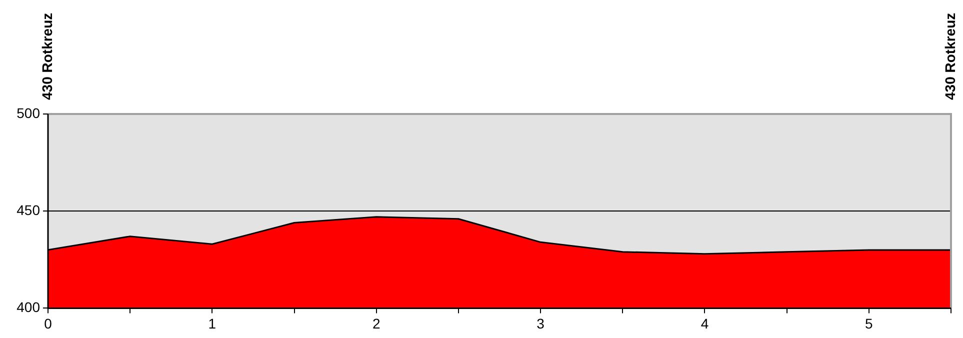 This screenshot has height=338, width=963. I want to click on x-tick-label: 5, so click(869, 323).